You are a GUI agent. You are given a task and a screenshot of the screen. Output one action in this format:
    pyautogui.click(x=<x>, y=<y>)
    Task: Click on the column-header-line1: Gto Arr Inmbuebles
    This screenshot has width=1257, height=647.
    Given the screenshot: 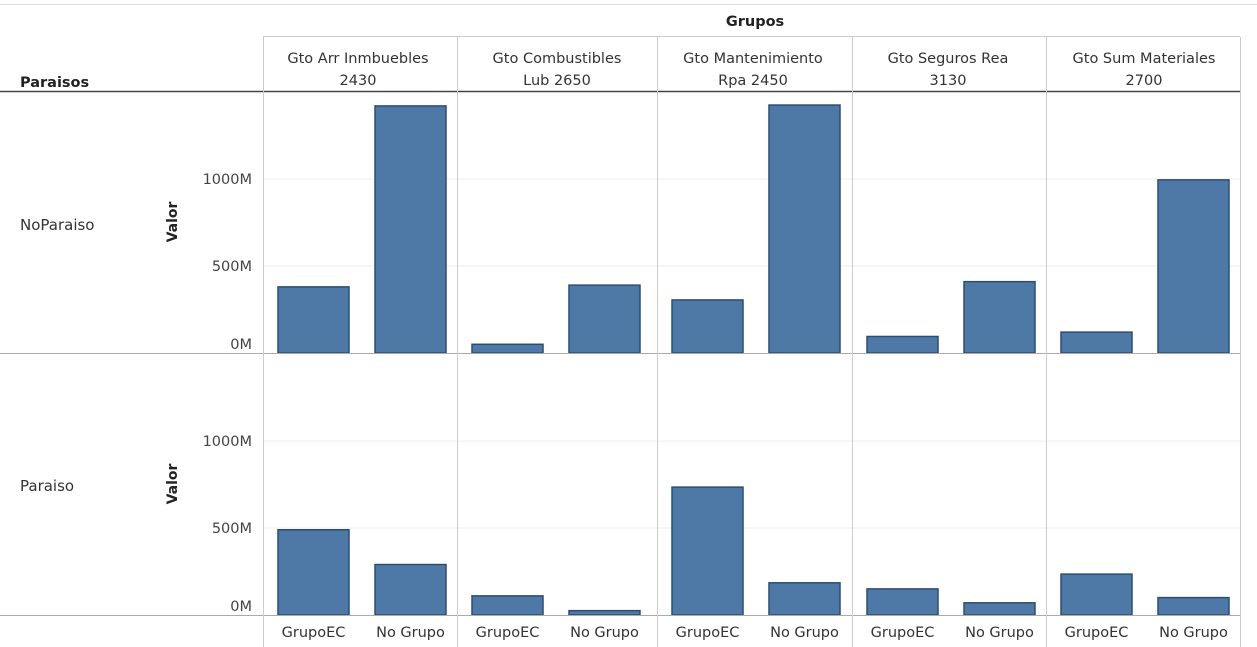 What is the action you would take?
    pyautogui.click(x=357, y=59)
    